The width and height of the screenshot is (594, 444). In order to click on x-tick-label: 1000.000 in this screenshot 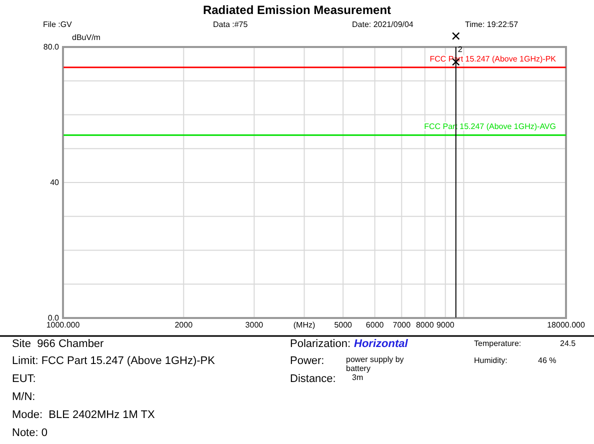, I will do `click(63, 325)`.